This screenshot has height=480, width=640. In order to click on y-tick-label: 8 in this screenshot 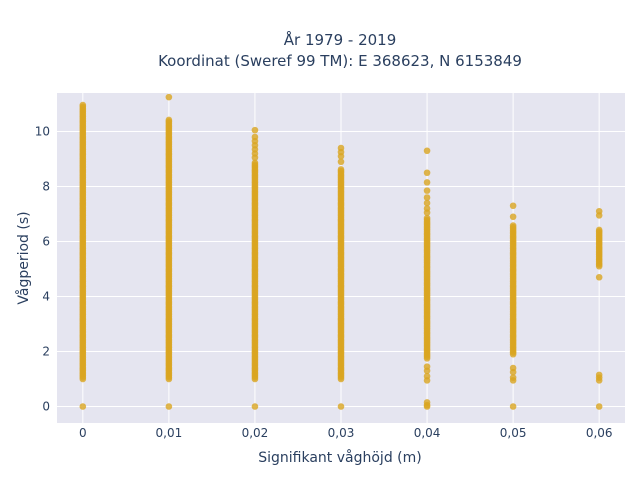, I will do `click(46, 187)`.